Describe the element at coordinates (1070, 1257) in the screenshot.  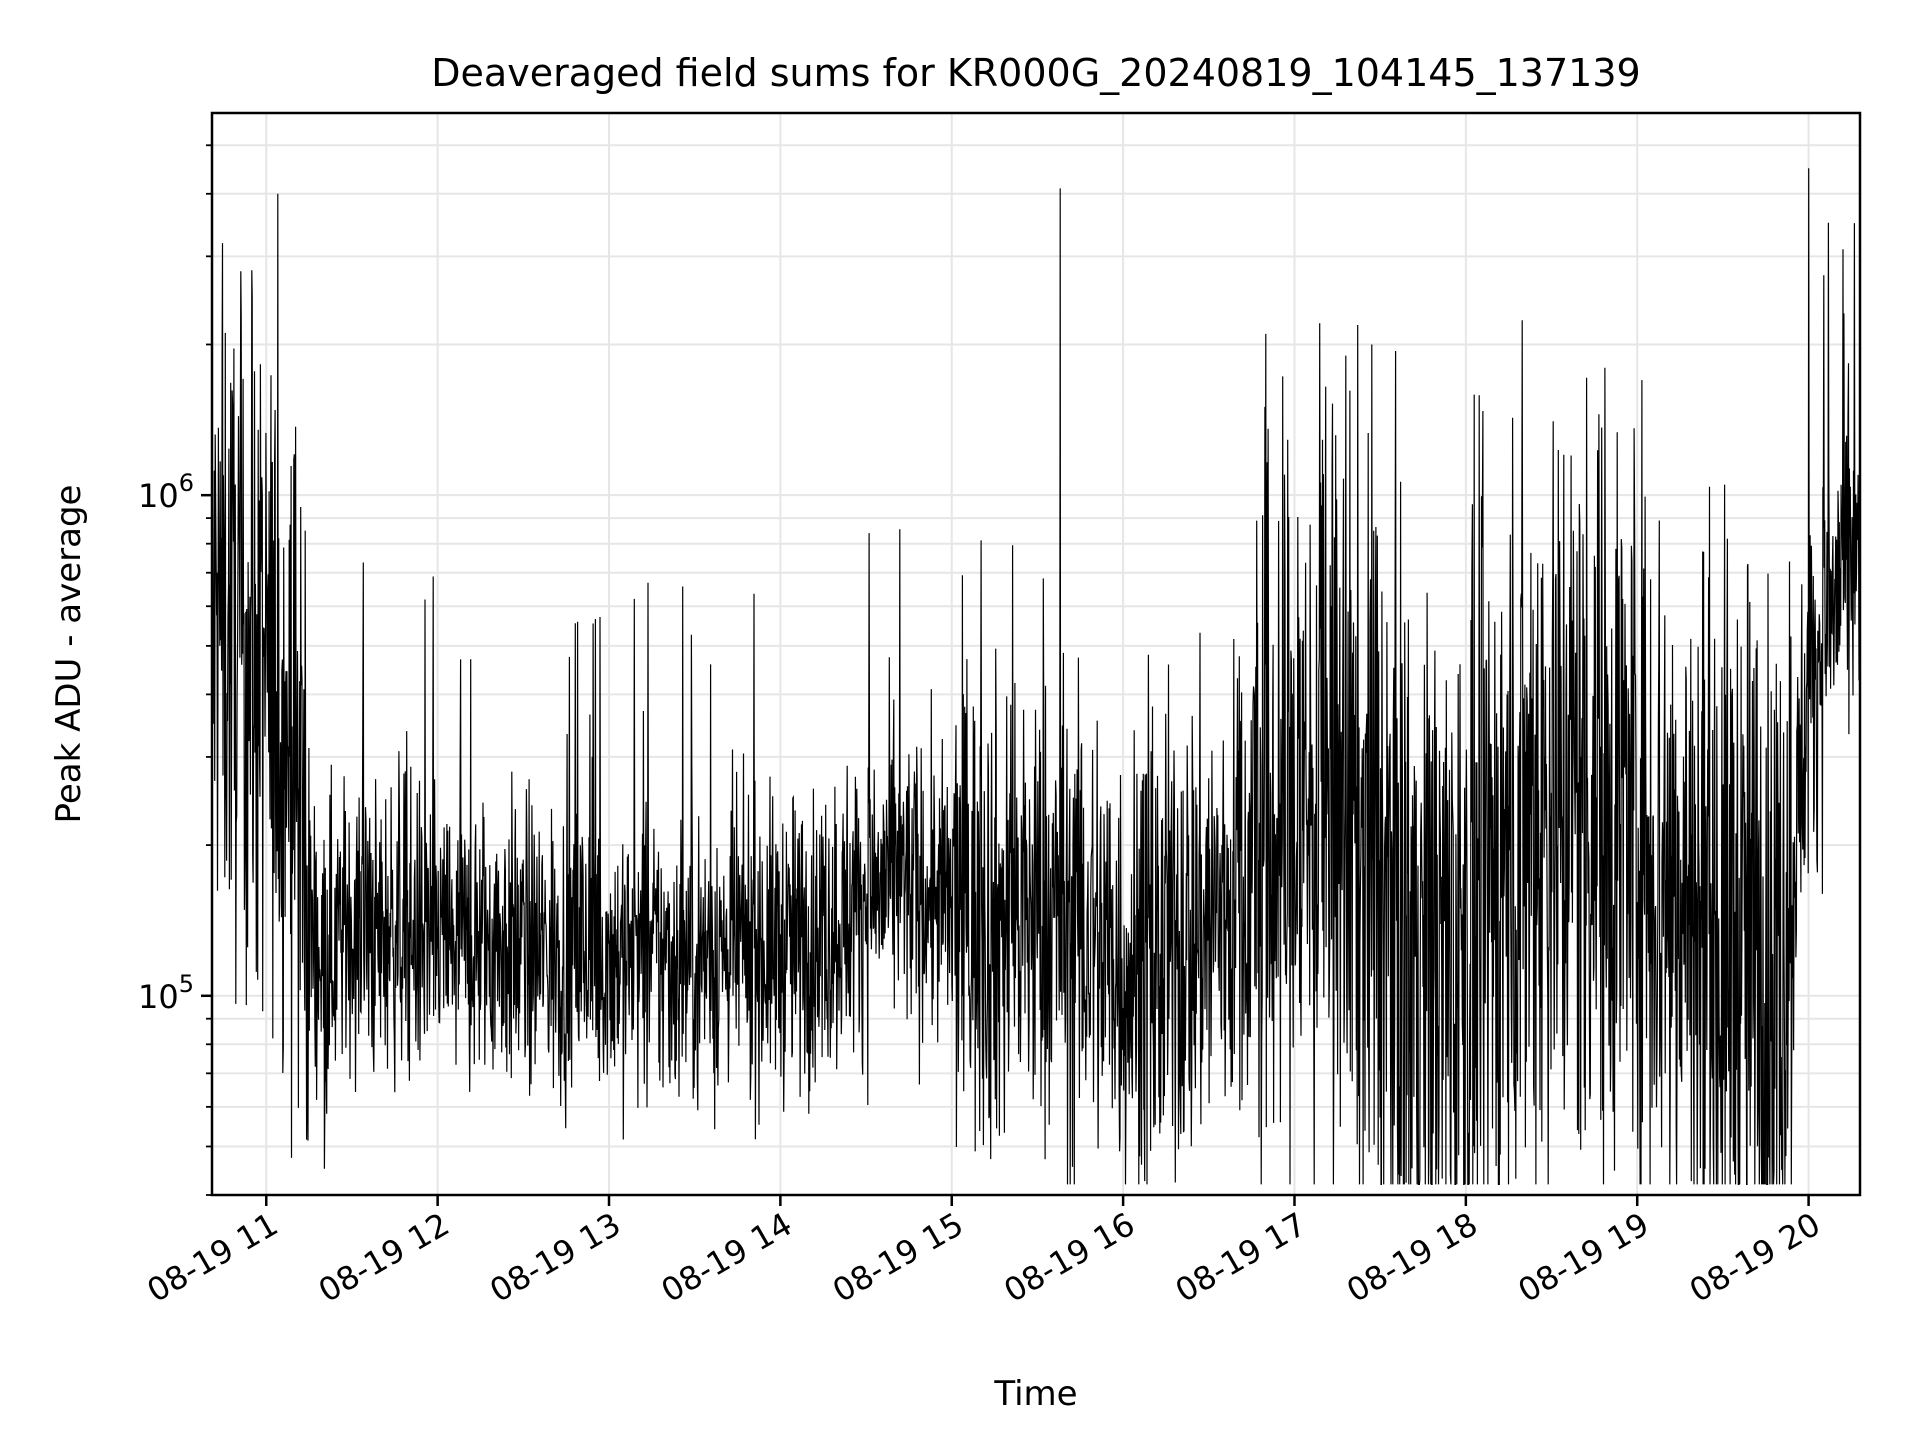
I see `x-tick-label: 08-19 16` at that location.